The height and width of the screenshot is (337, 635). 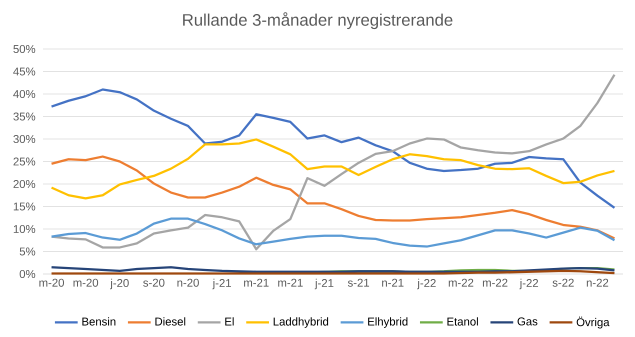 What do you see at coordinates (25, 184) in the screenshot?
I see `y-tick-label: 20%` at bounding box center [25, 184].